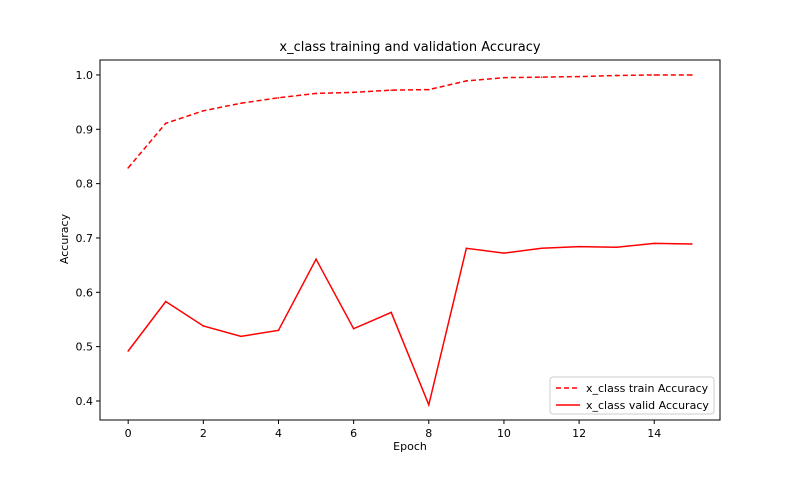 The image size is (800, 480). I want to click on legend-entry: x_class train Accuracy, so click(647, 388).